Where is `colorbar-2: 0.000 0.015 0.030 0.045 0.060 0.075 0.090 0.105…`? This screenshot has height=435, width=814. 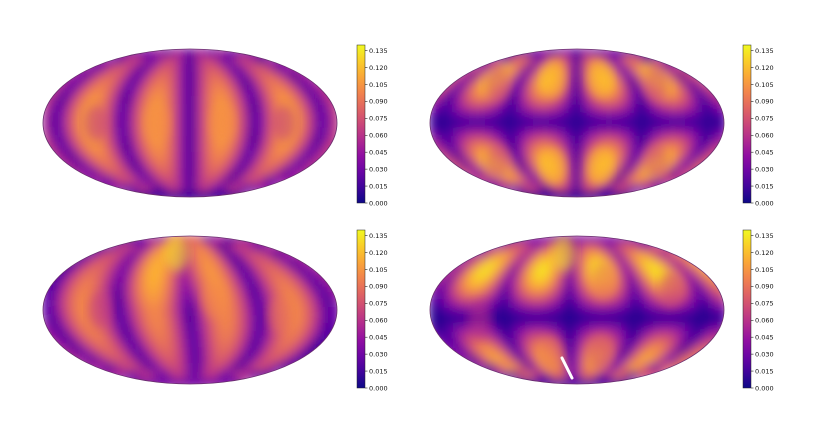 colorbar-2: 0.000 0.015 0.030 0.045 0.060 0.075 0.090 0.105… is located at coordinates (758, 125).